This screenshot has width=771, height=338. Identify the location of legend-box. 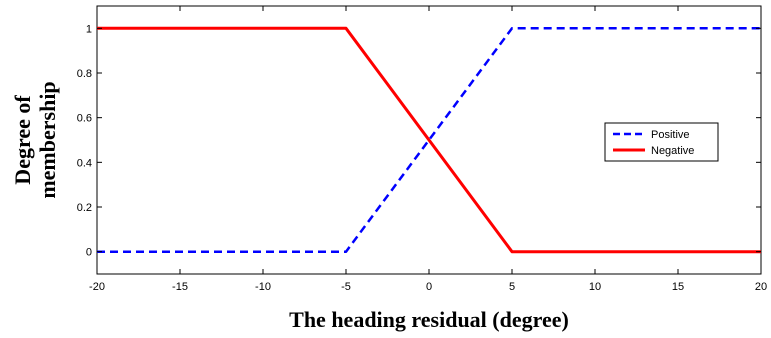
(661, 142).